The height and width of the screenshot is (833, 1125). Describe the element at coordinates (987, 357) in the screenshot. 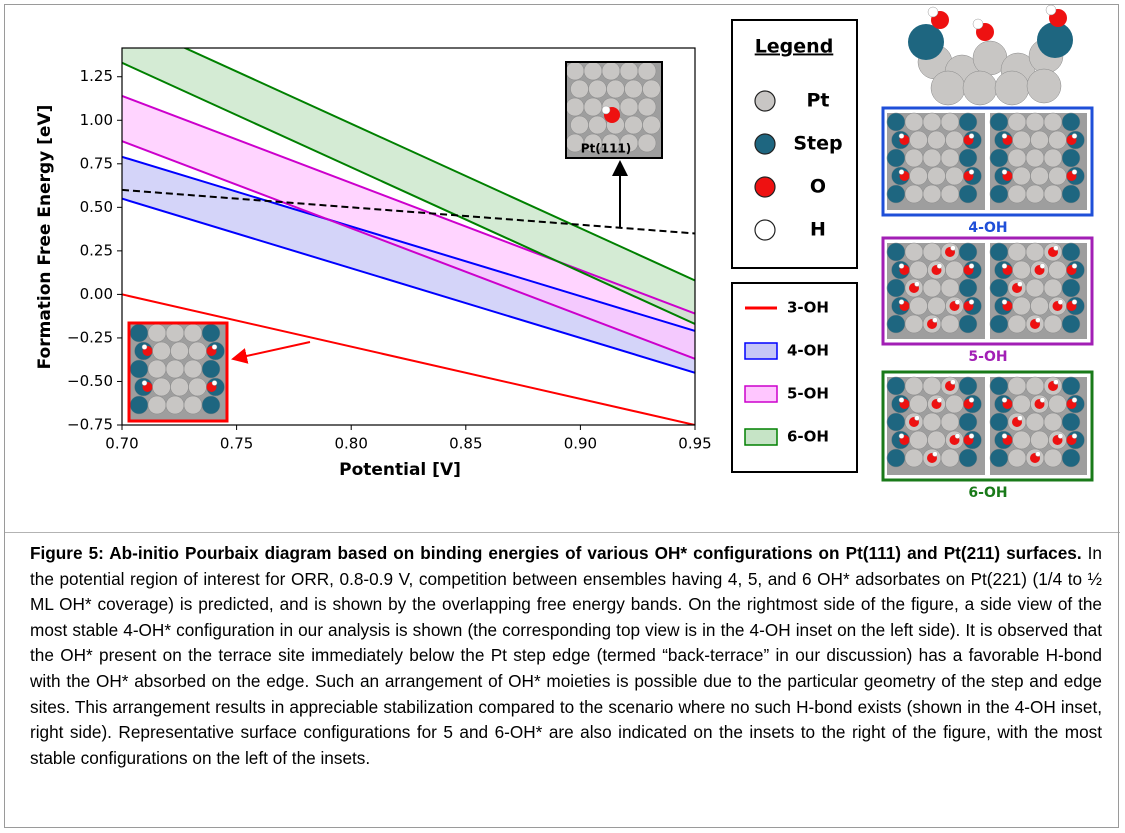

I see `inset-label: 5-OH` at that location.